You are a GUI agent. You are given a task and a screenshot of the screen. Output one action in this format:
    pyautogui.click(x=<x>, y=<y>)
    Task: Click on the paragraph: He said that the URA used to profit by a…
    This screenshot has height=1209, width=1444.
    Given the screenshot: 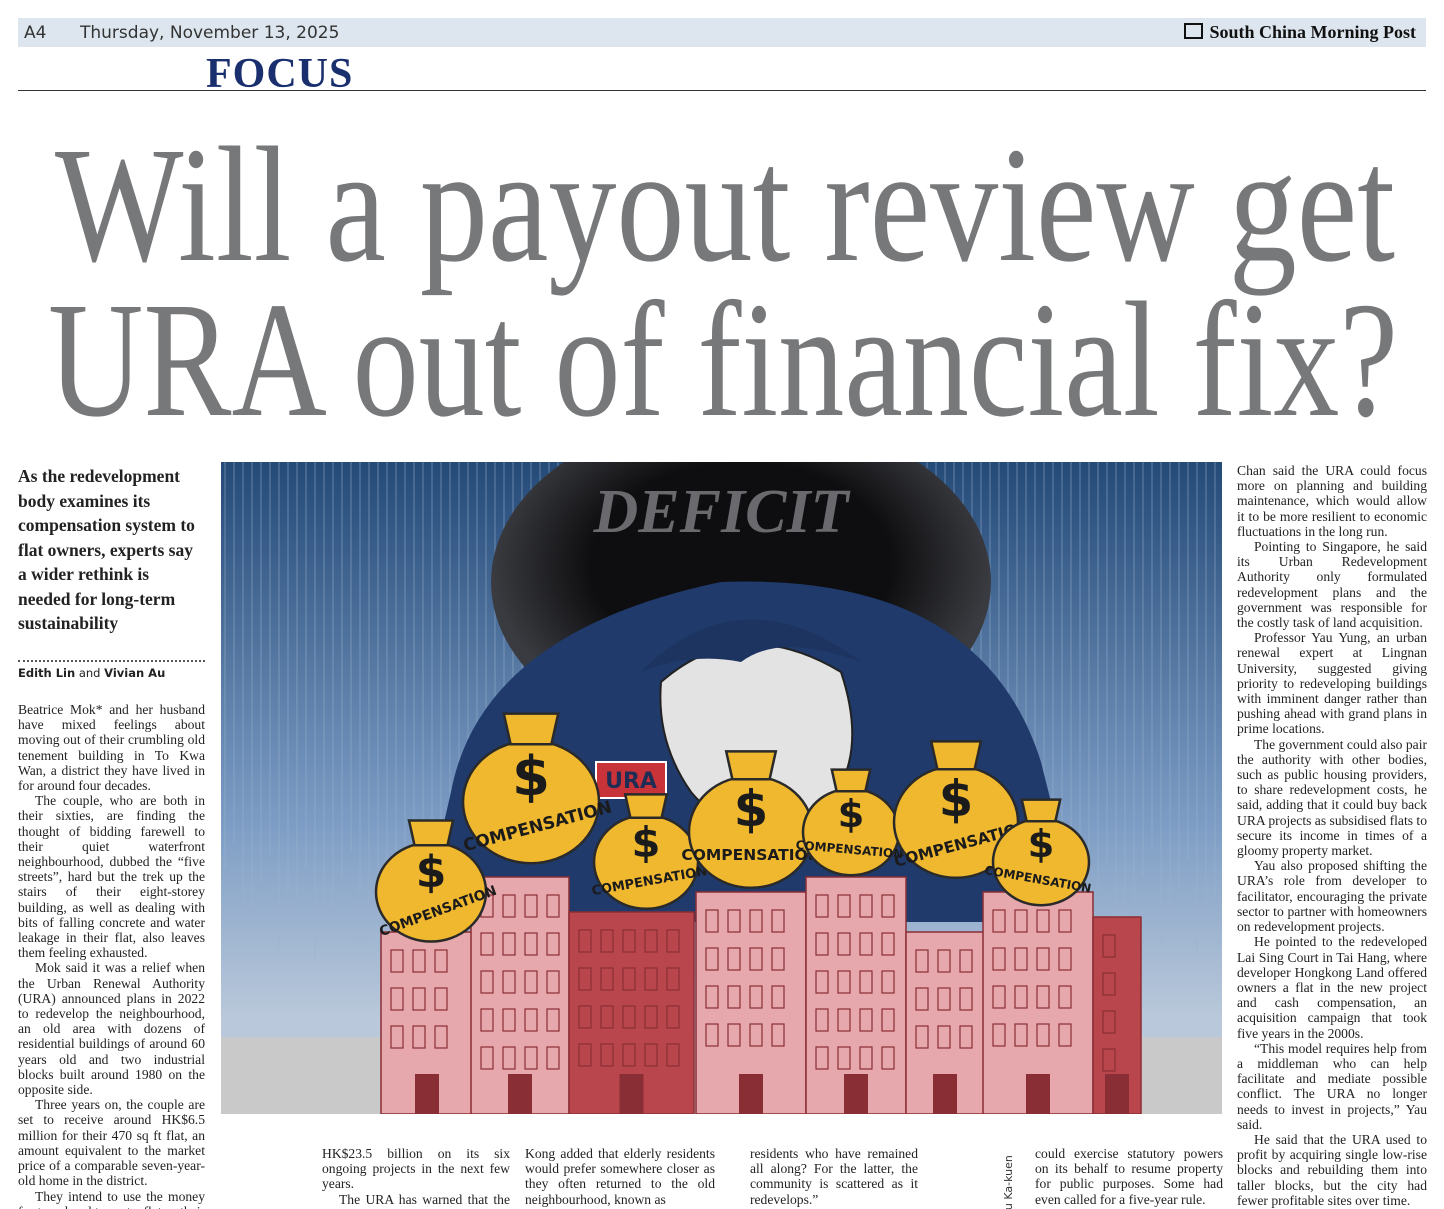 What is the action you would take?
    pyautogui.click(x=1332, y=1169)
    